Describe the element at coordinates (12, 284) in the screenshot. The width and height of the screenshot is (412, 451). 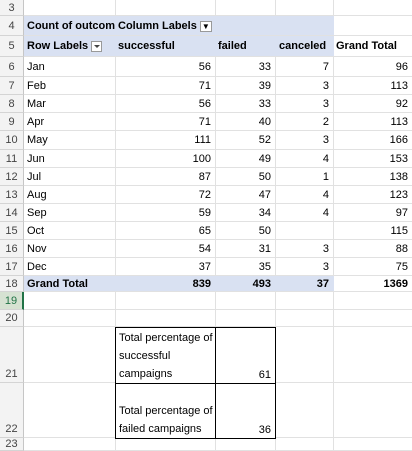
I see `row-header: 18` at that location.